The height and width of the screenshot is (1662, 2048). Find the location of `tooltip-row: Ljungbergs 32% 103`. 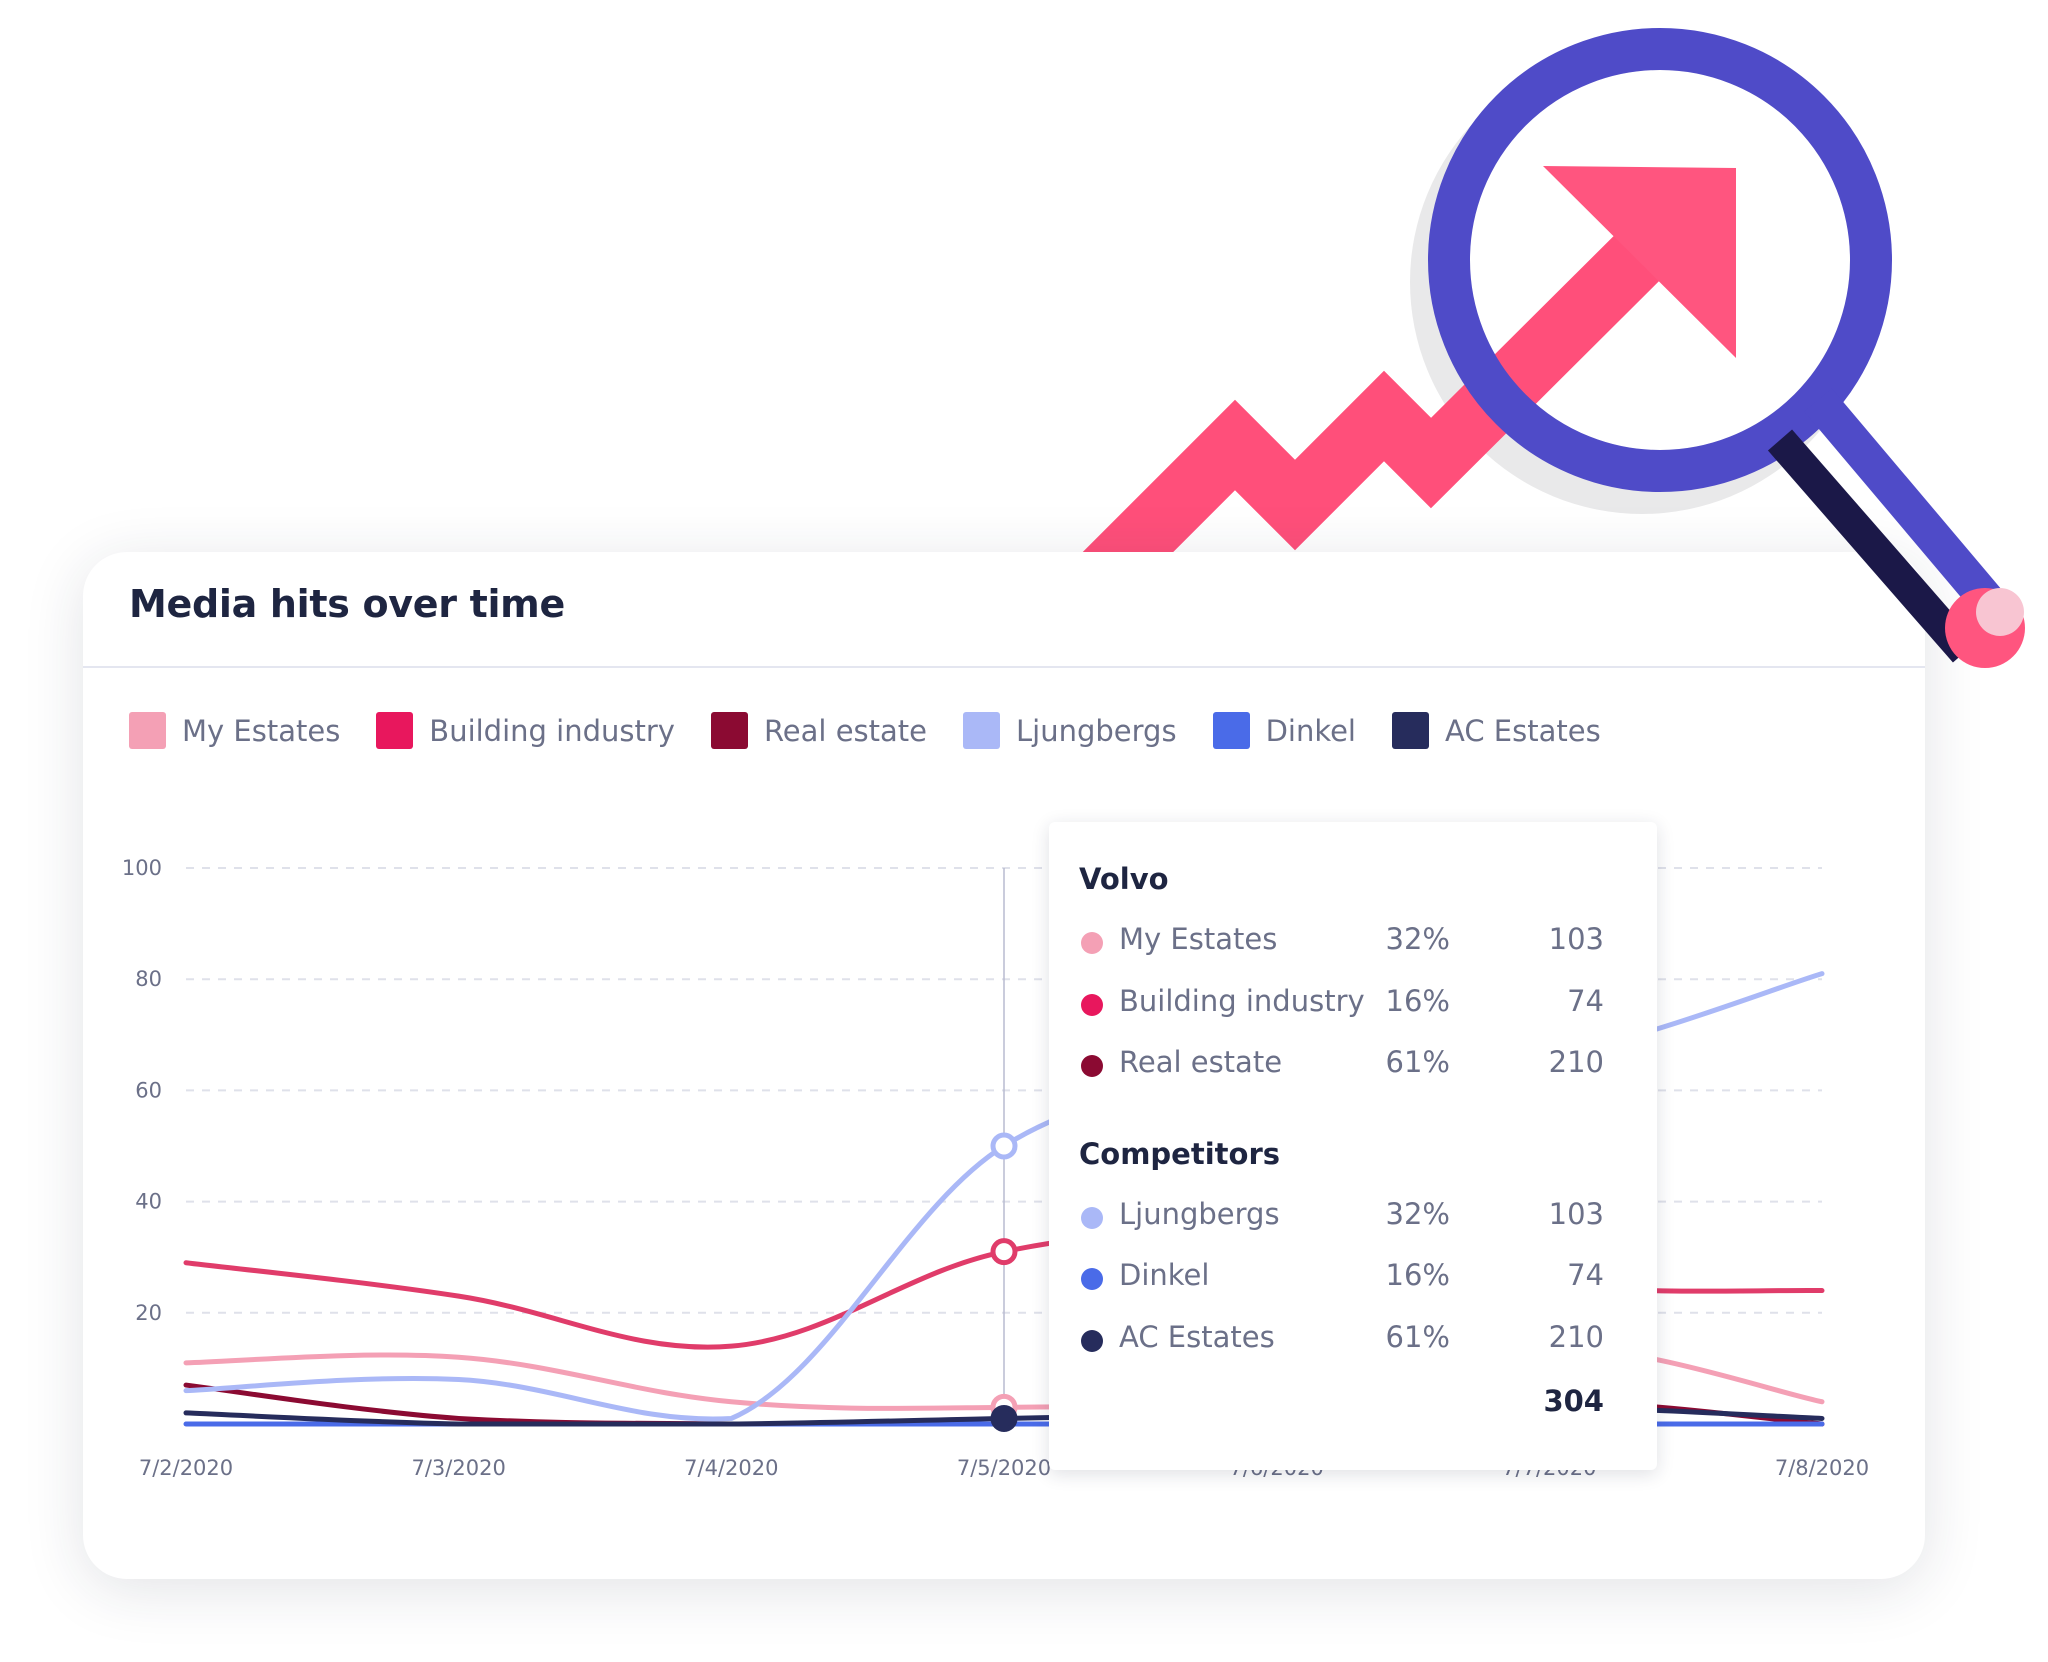

tooltip-row: Ljungbergs 32% 103 is located at coordinates (1353, 1217).